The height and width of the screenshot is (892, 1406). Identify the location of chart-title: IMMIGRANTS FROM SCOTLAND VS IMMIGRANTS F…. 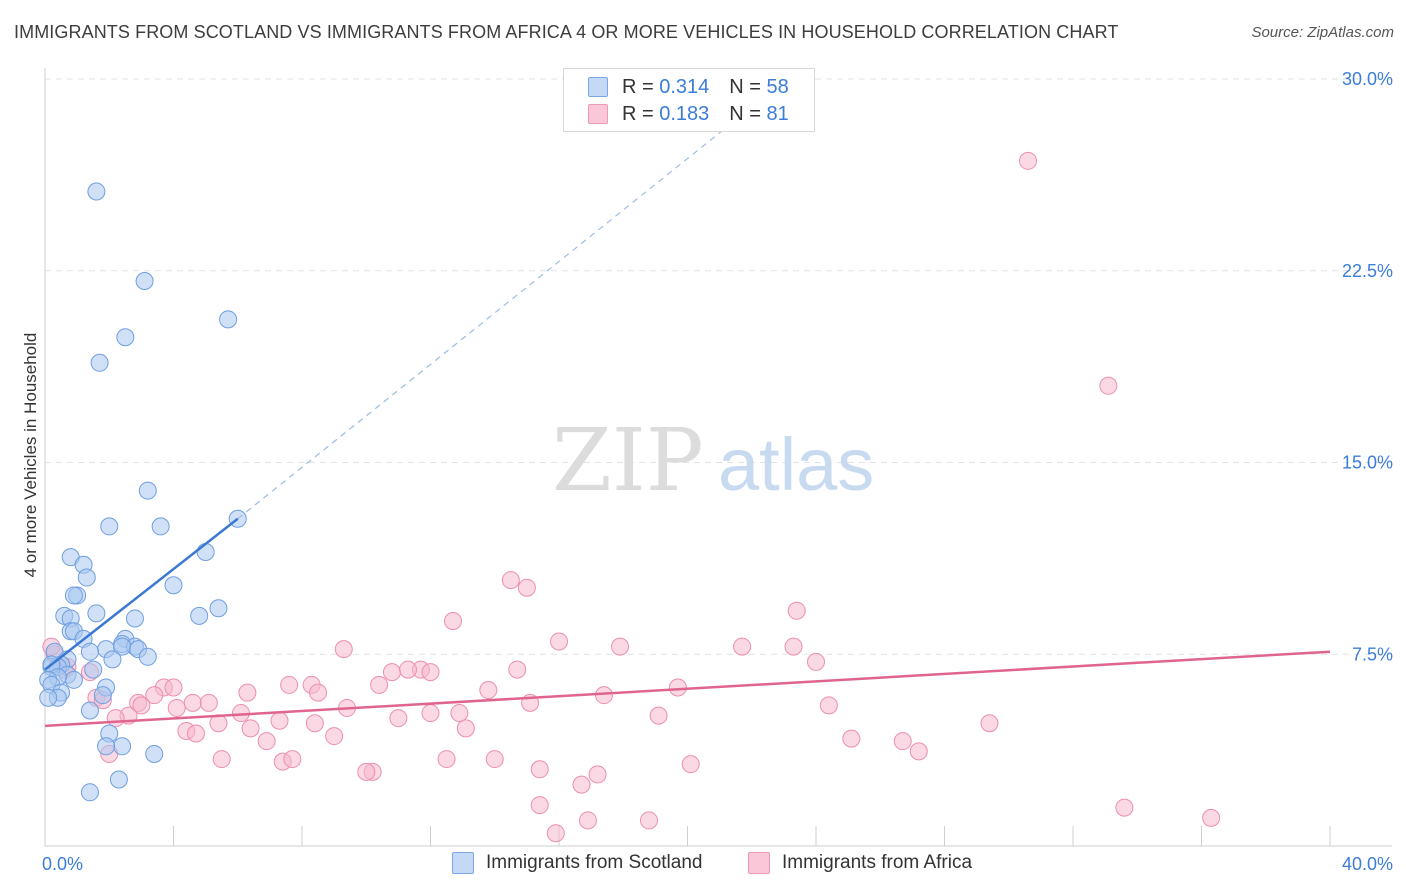
(566, 32).